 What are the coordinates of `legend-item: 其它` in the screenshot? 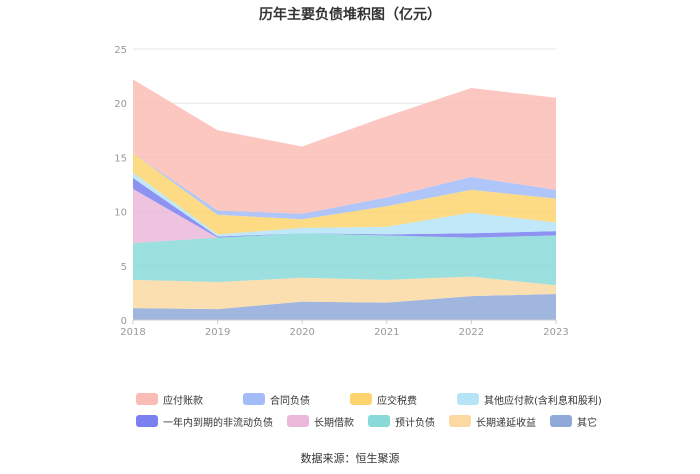 It's located at (573, 421).